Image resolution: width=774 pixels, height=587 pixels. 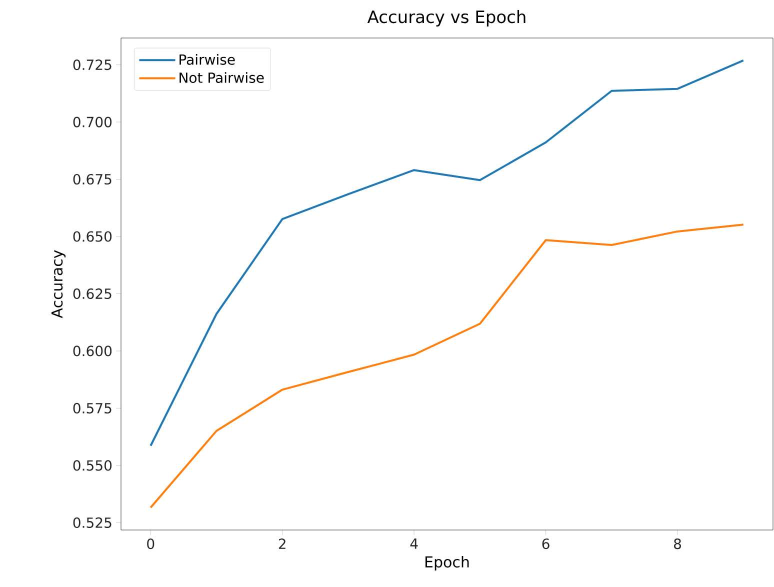 What do you see at coordinates (92, 522) in the screenshot?
I see `y-tick-label: 0.525` at bounding box center [92, 522].